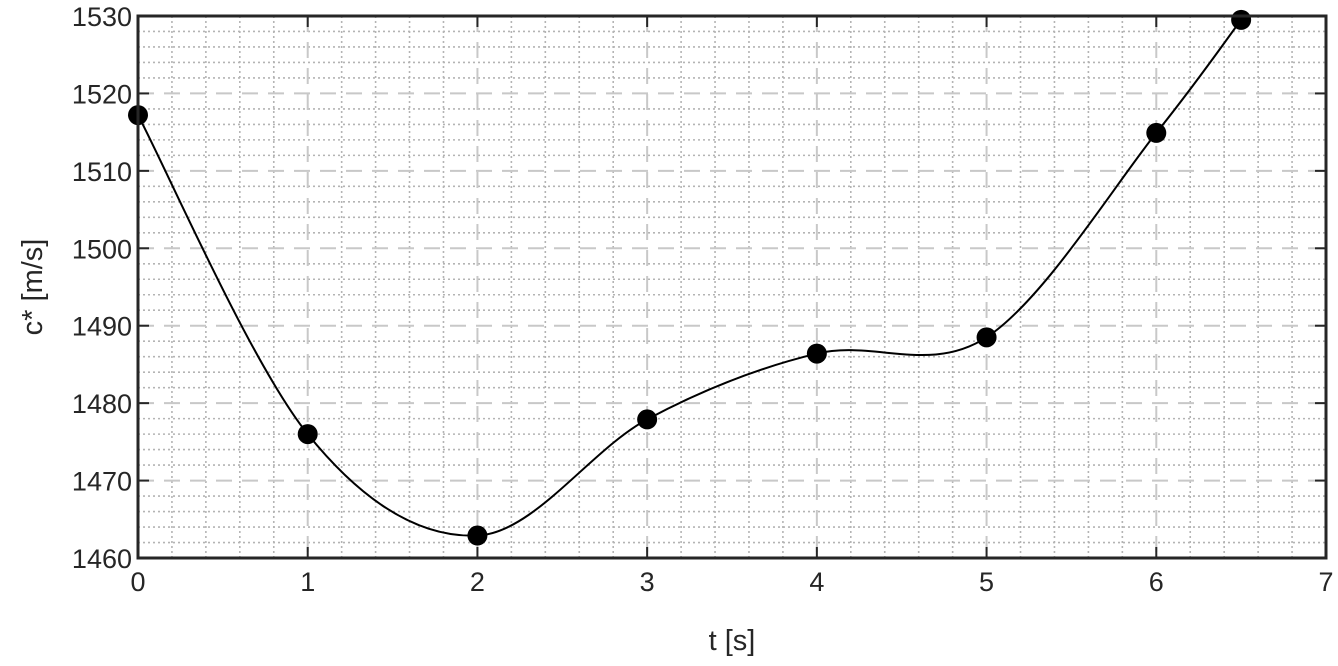 The width and height of the screenshot is (1338, 666). What do you see at coordinates (647, 582) in the screenshot?
I see `x-tick-label: 3` at bounding box center [647, 582].